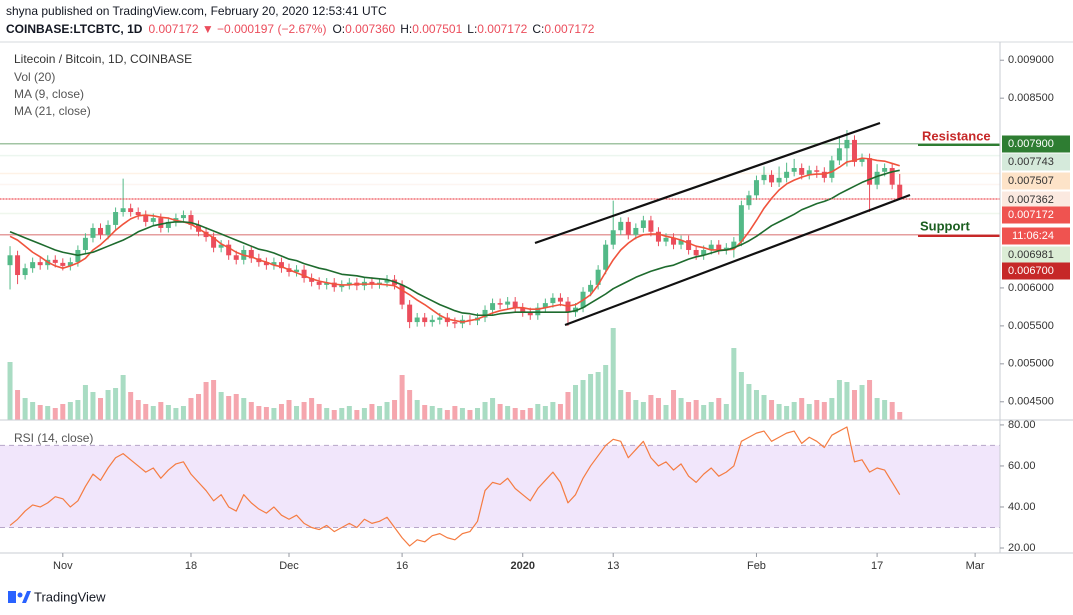  I want to click on ohlc-label: H:, so click(406, 29).